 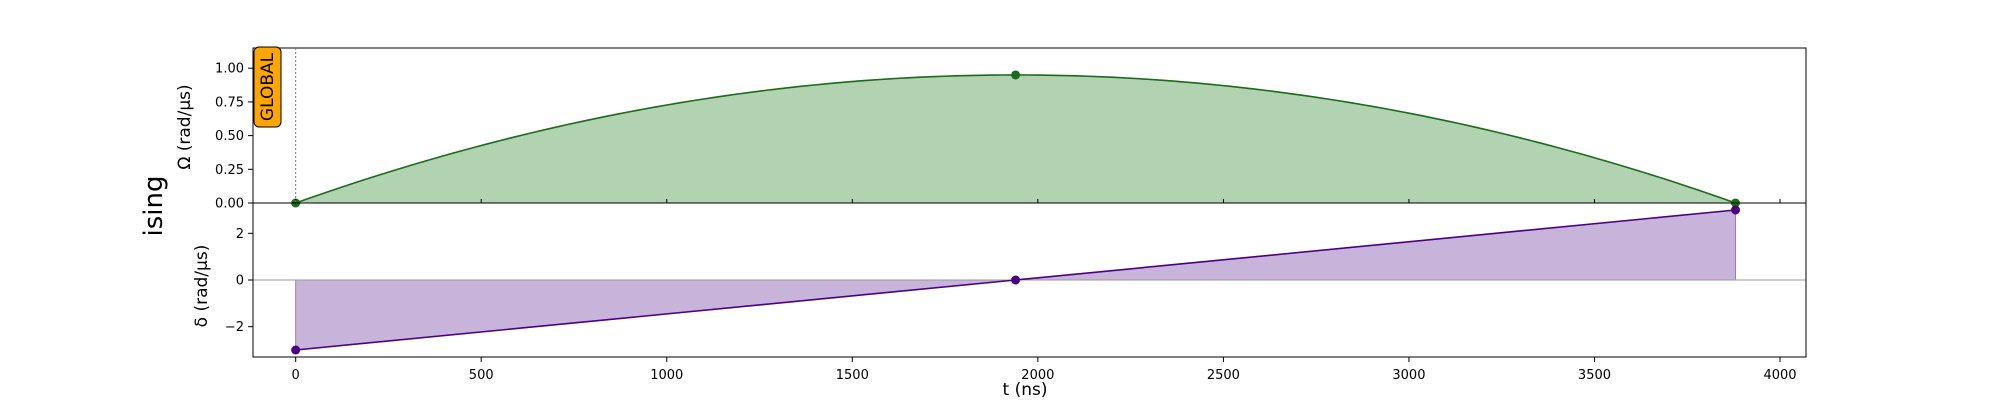 What do you see at coordinates (666, 375) in the screenshot?
I see `x-tick-label-2: 1000` at bounding box center [666, 375].